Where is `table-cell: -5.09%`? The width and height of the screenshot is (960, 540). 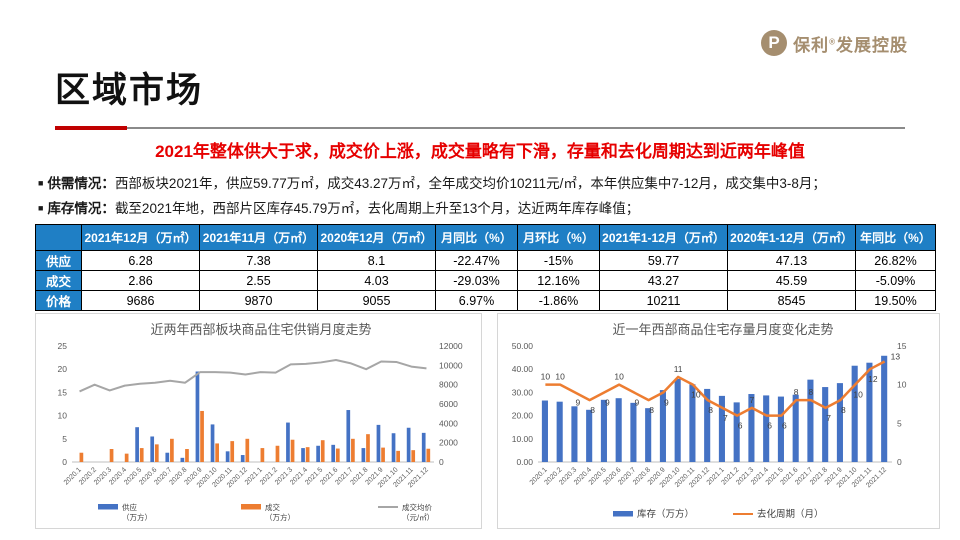
table-cell: -5.09% is located at coordinates (895, 280).